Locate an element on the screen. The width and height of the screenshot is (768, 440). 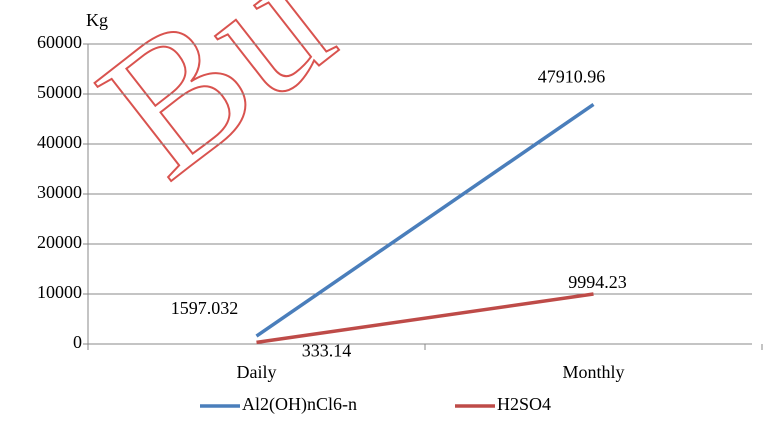
data-label: 9994.23 is located at coordinates (597, 282).